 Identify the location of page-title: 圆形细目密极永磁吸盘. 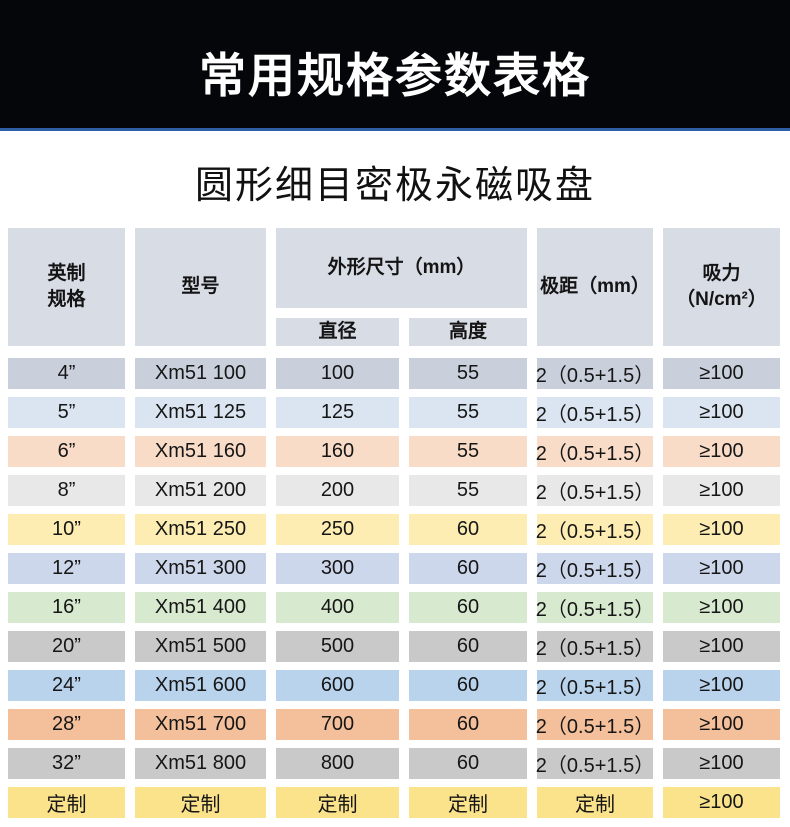
(394, 186).